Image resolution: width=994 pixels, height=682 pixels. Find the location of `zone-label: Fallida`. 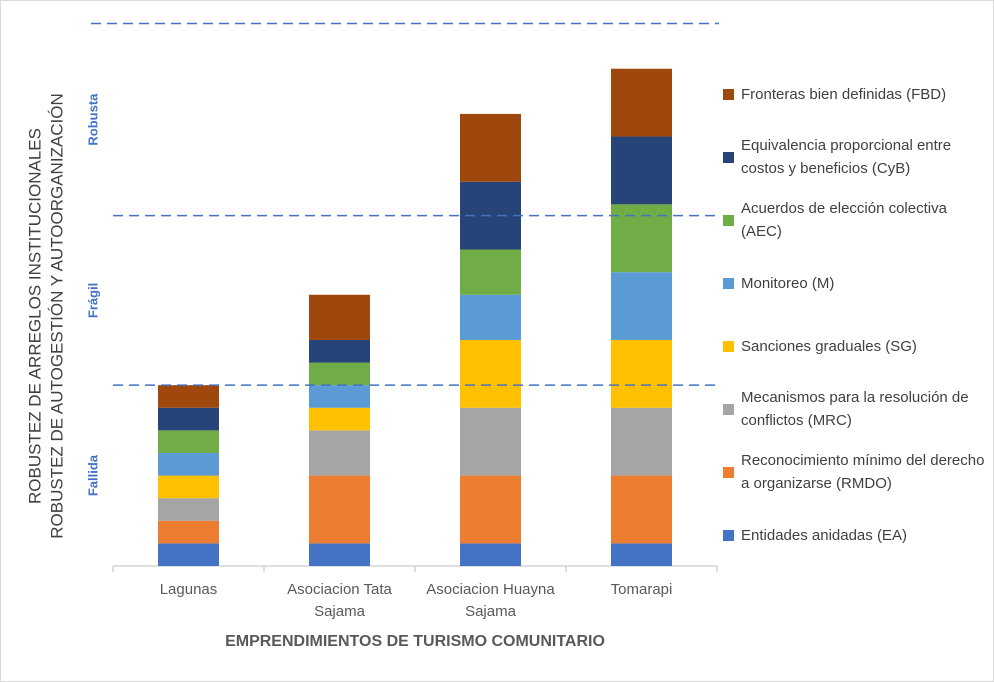

zone-label: Fallida is located at coordinates (92, 475).